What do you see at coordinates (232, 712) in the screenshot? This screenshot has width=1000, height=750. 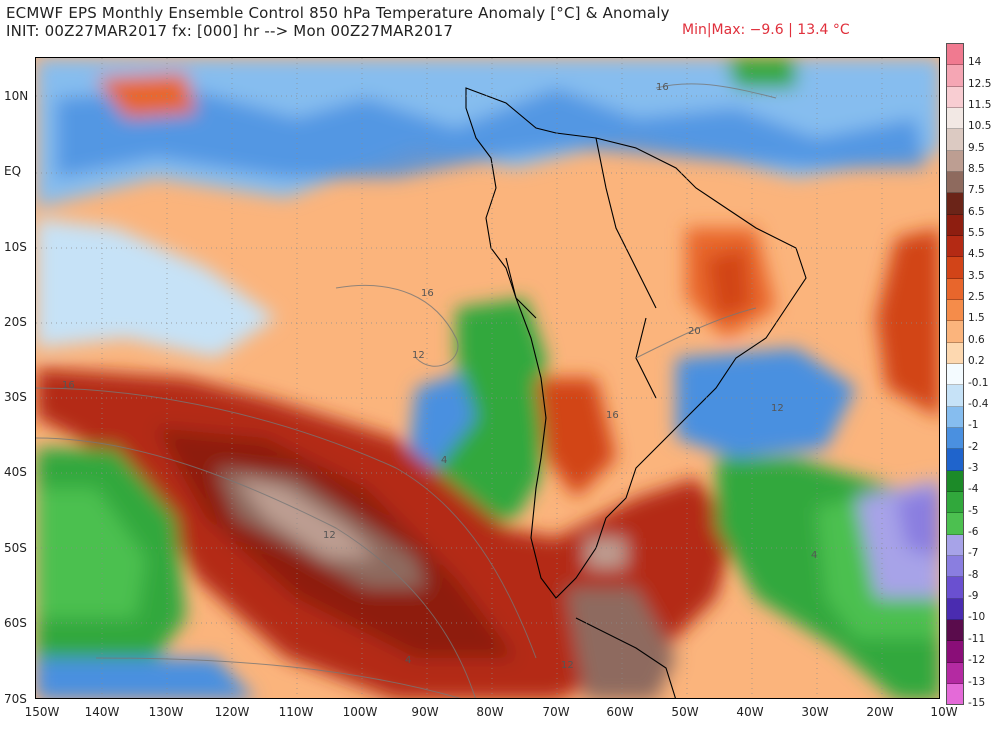 I see `lon-label: 120W` at bounding box center [232, 712].